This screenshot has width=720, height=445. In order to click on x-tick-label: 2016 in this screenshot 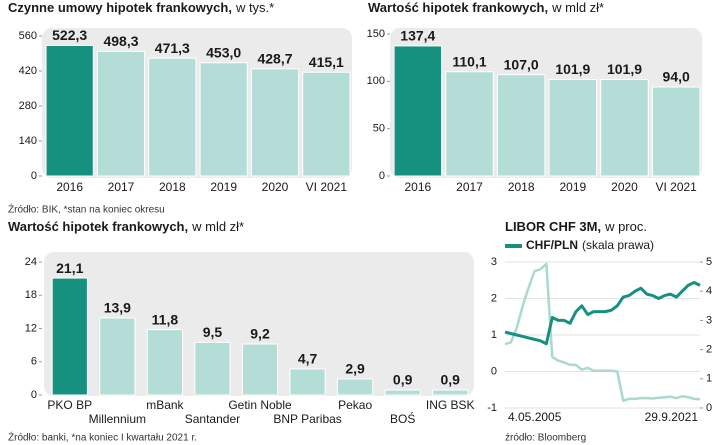, I will do `click(69, 187)`.